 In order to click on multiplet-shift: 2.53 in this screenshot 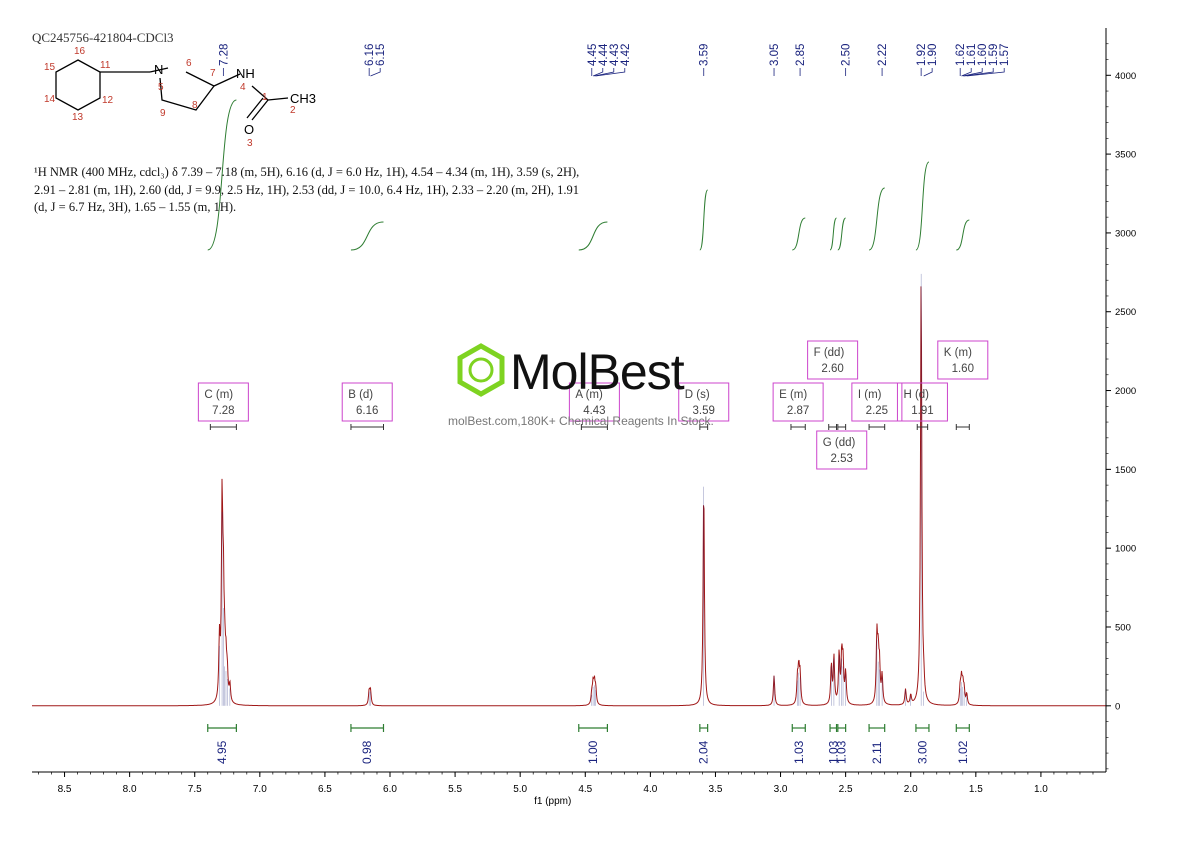, I will do `click(842, 459)`.